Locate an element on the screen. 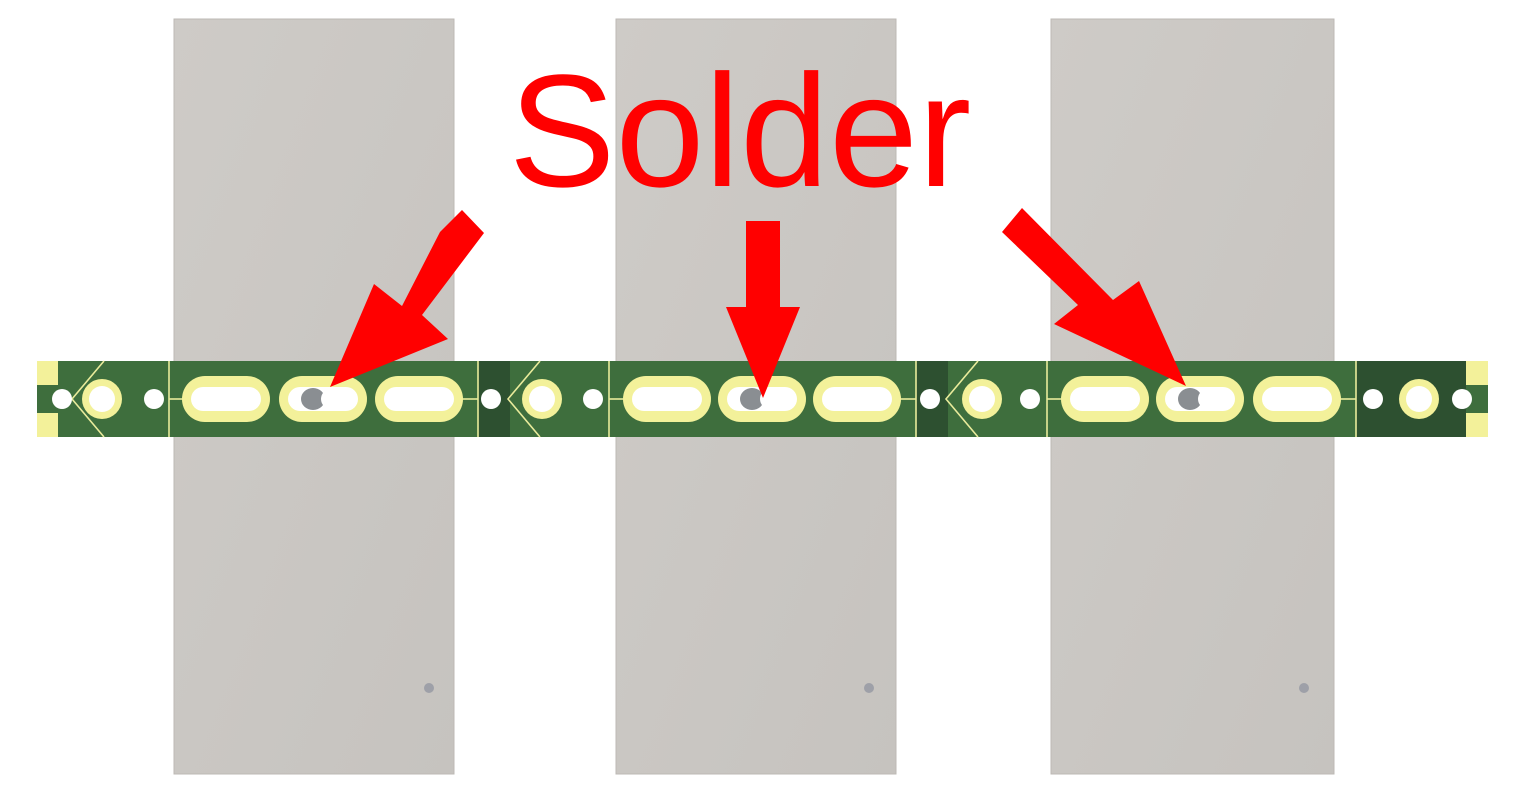 Image resolution: width=1524 pixels, height=799 pixels. pcb-end-tab-top-left is located at coordinates (47, 373).